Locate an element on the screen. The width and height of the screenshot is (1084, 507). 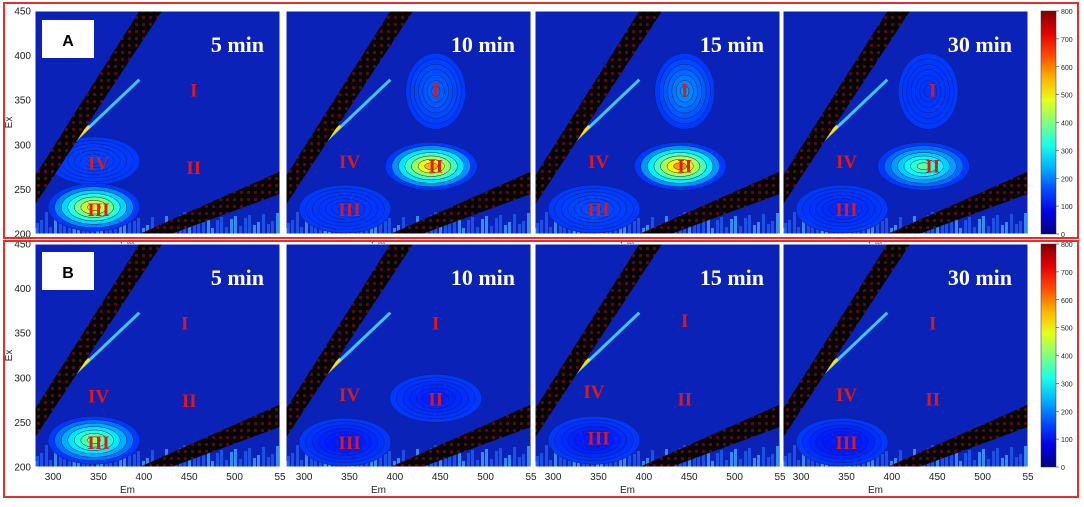
panel-b-ytick: 350 is located at coordinates (22, 334).